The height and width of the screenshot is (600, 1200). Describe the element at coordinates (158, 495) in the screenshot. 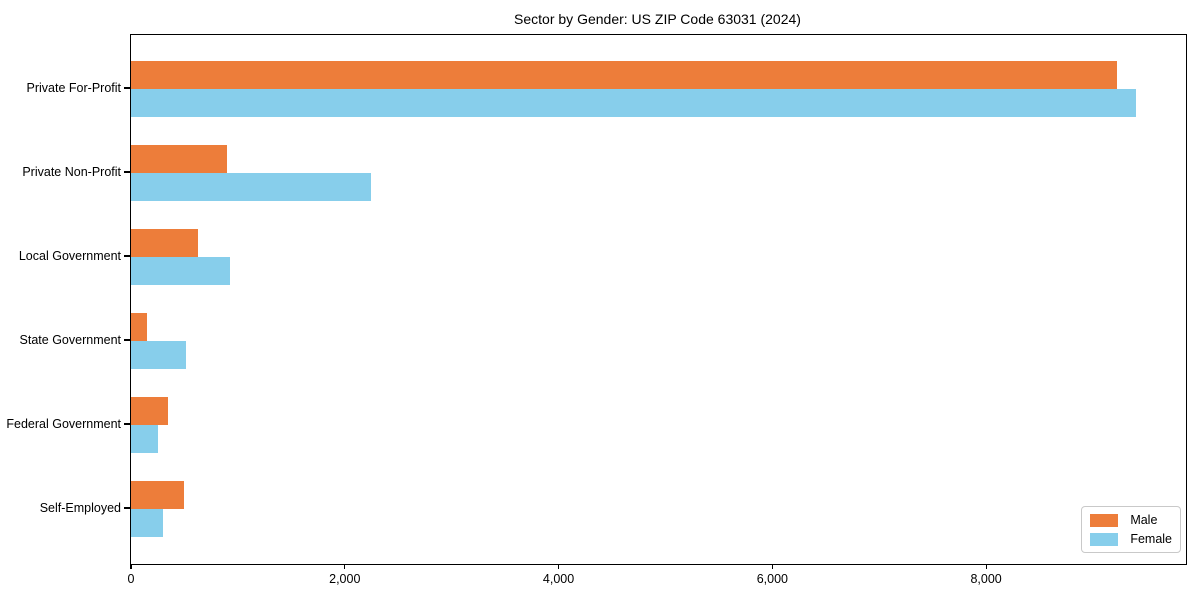

I see `bar-male-self-employed` at that location.